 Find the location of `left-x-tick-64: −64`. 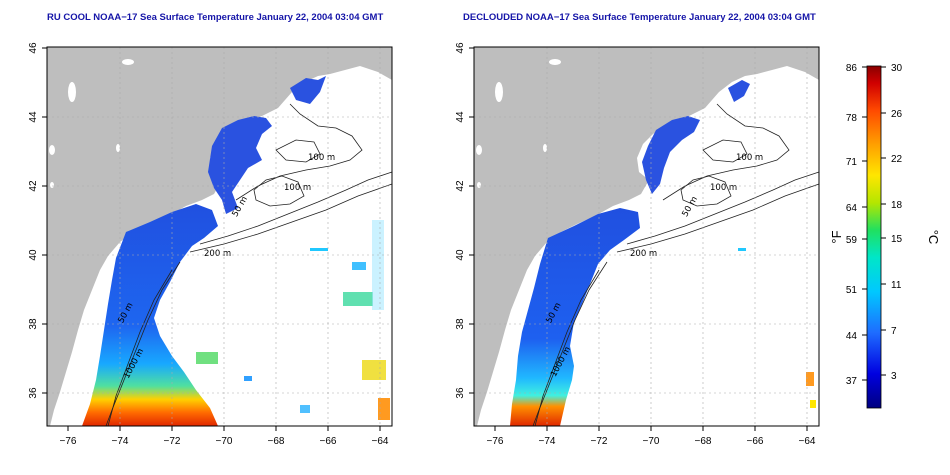

left-x-tick-64: −64 is located at coordinates (380, 441).